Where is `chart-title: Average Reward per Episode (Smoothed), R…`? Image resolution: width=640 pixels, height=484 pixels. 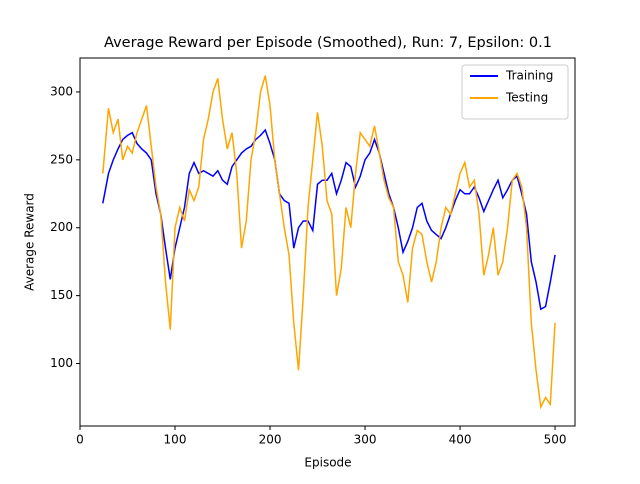
chart-title: Average Reward per Episode (Smoothed), R… is located at coordinates (328, 43).